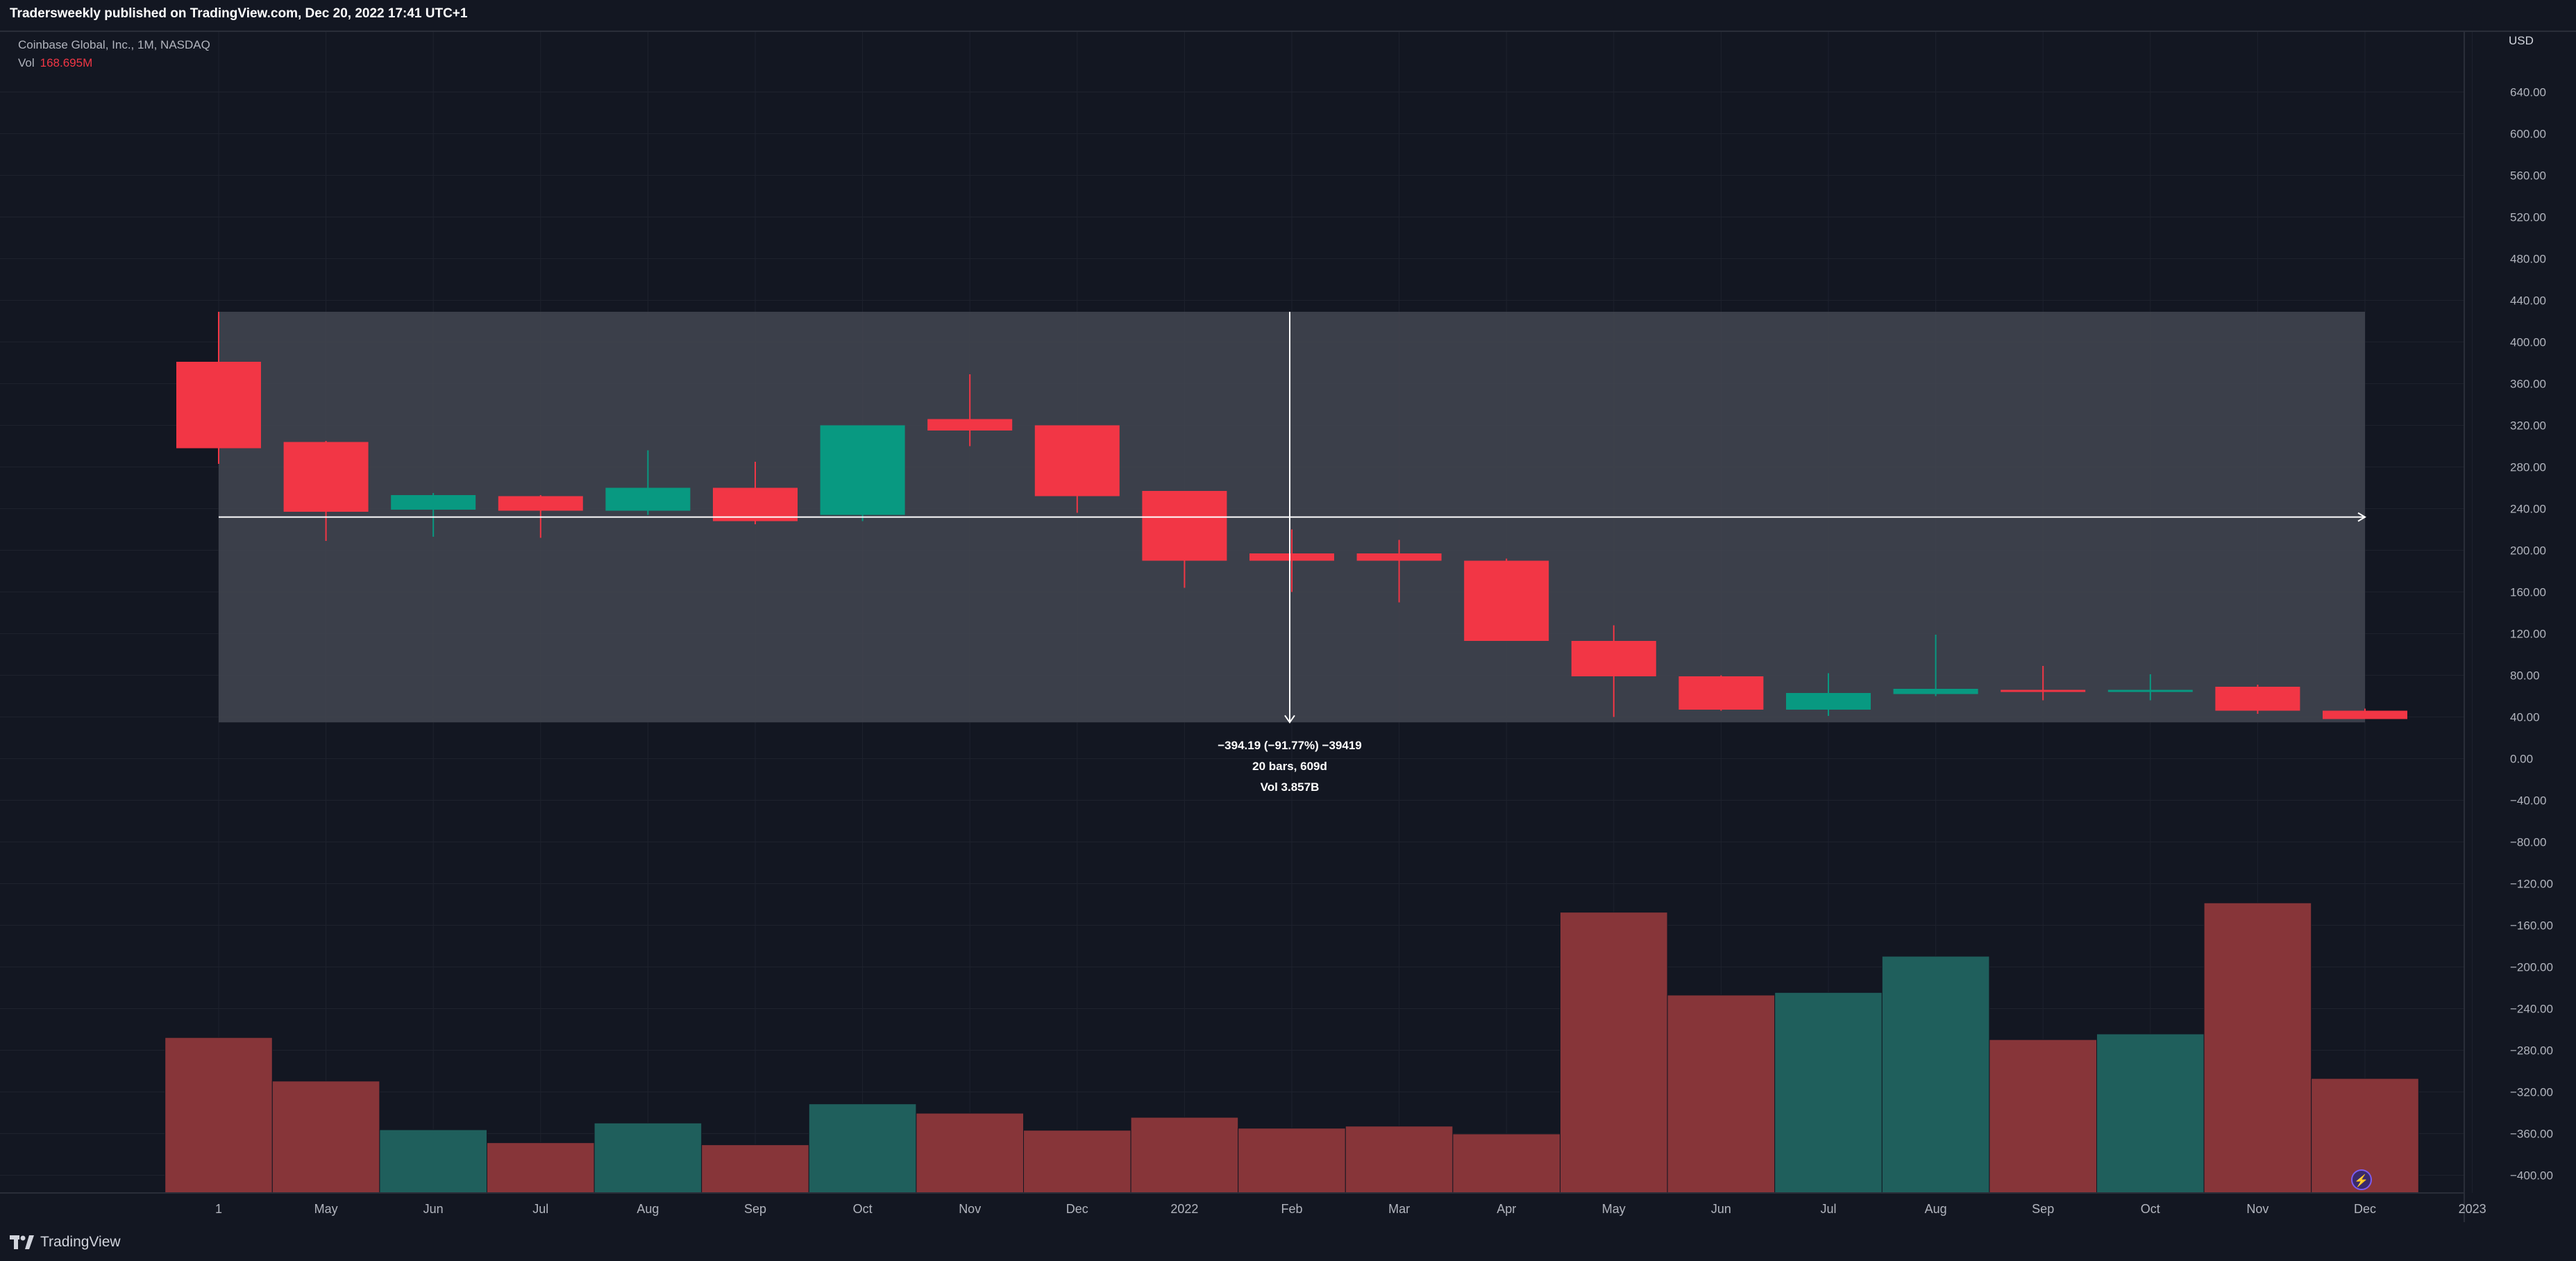 The image size is (2576, 1261). I want to click on bolt-icon-bg, so click(2361, 1179).